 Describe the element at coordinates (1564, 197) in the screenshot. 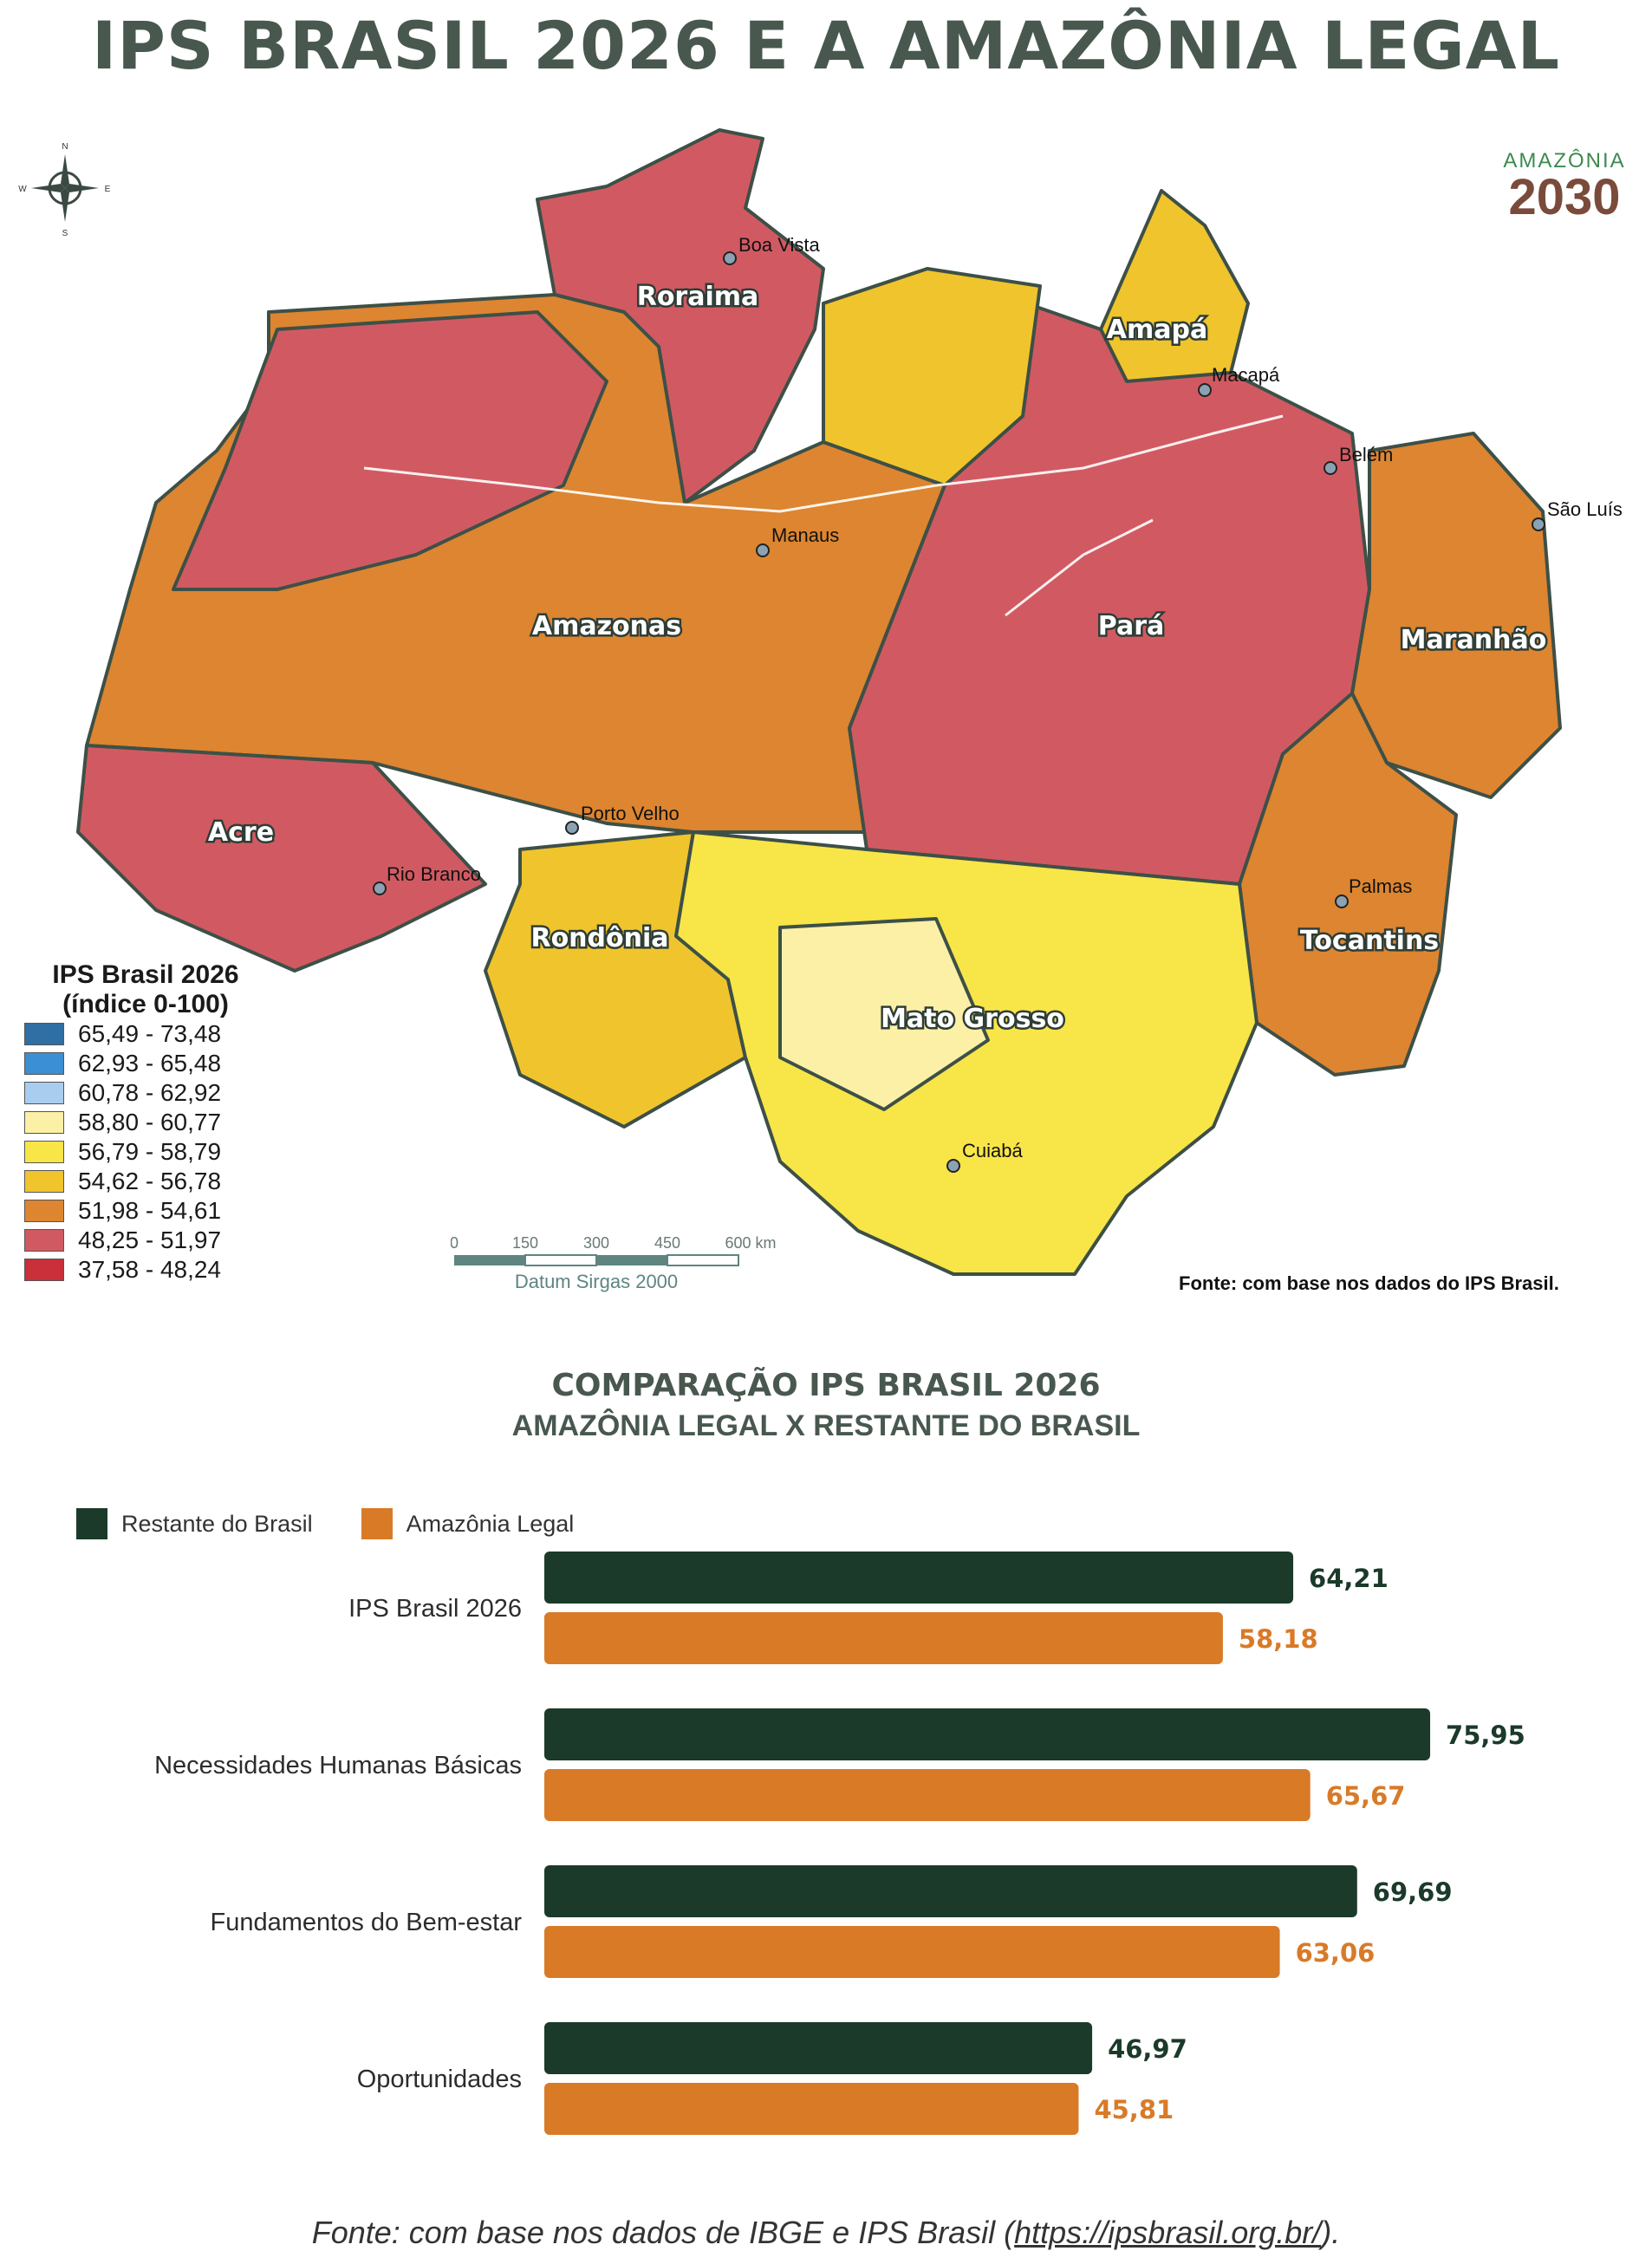

I see `logo-bottom-text: 2030` at that location.